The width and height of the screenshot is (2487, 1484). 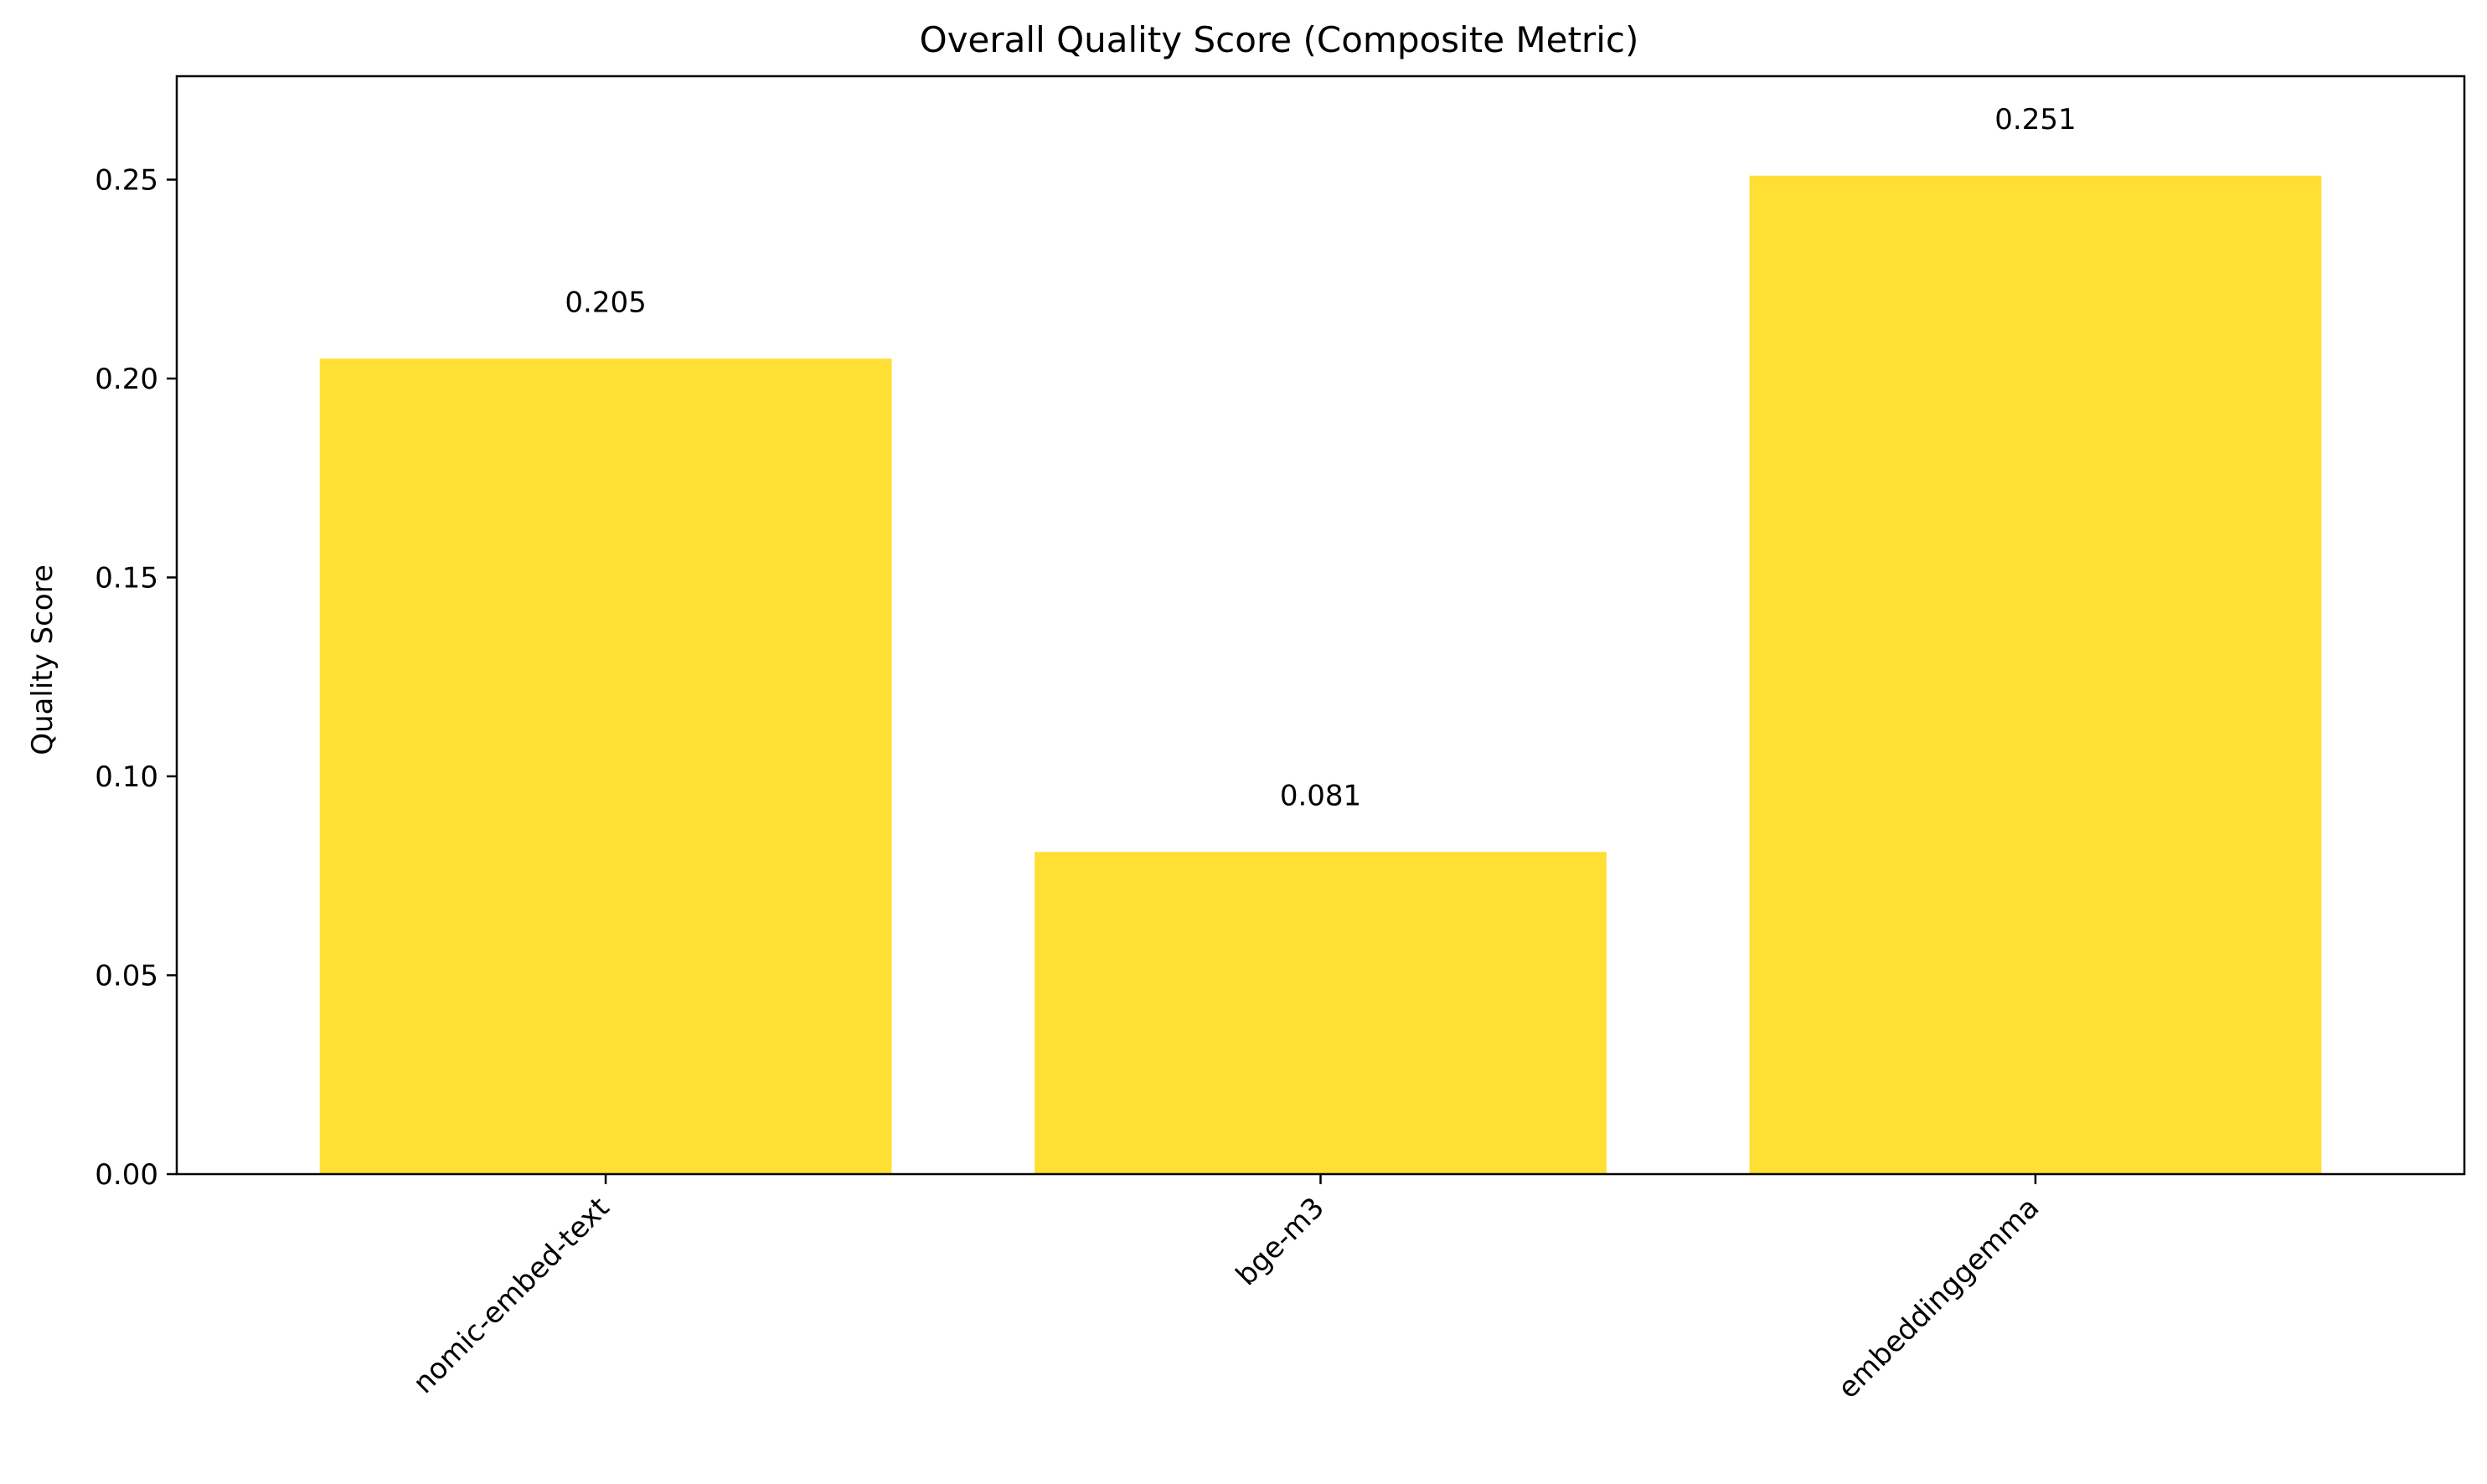 I want to click on y-tick-label: 0.15, so click(x=126, y=578).